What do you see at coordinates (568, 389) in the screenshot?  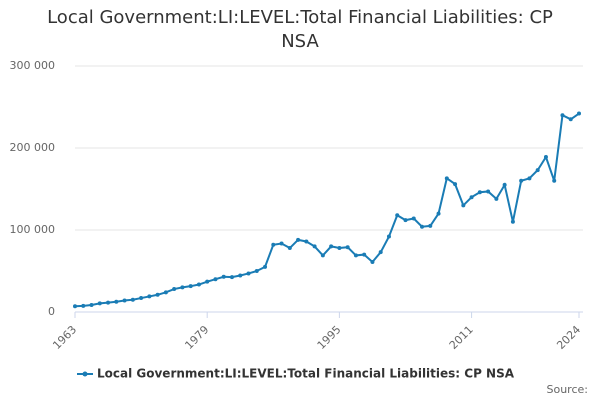 I see `source: Source:` at bounding box center [568, 389].